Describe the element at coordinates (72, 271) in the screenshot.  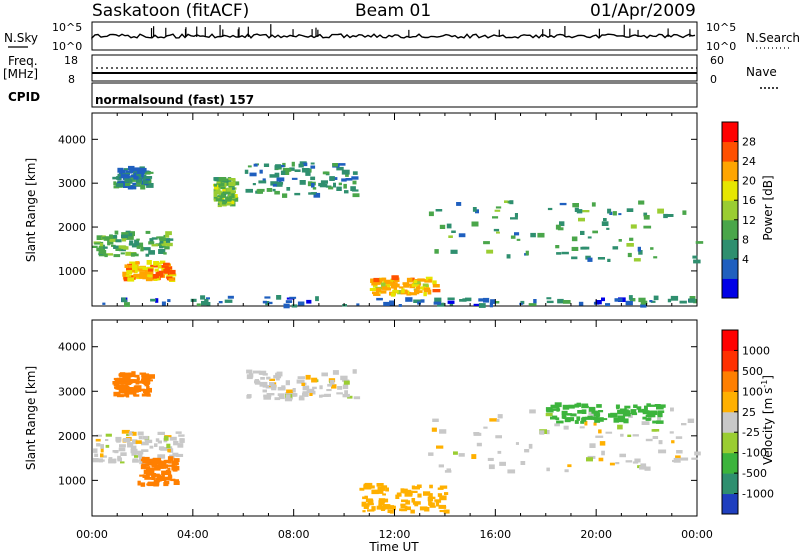
I see `y-tick-label: 1000` at that location.